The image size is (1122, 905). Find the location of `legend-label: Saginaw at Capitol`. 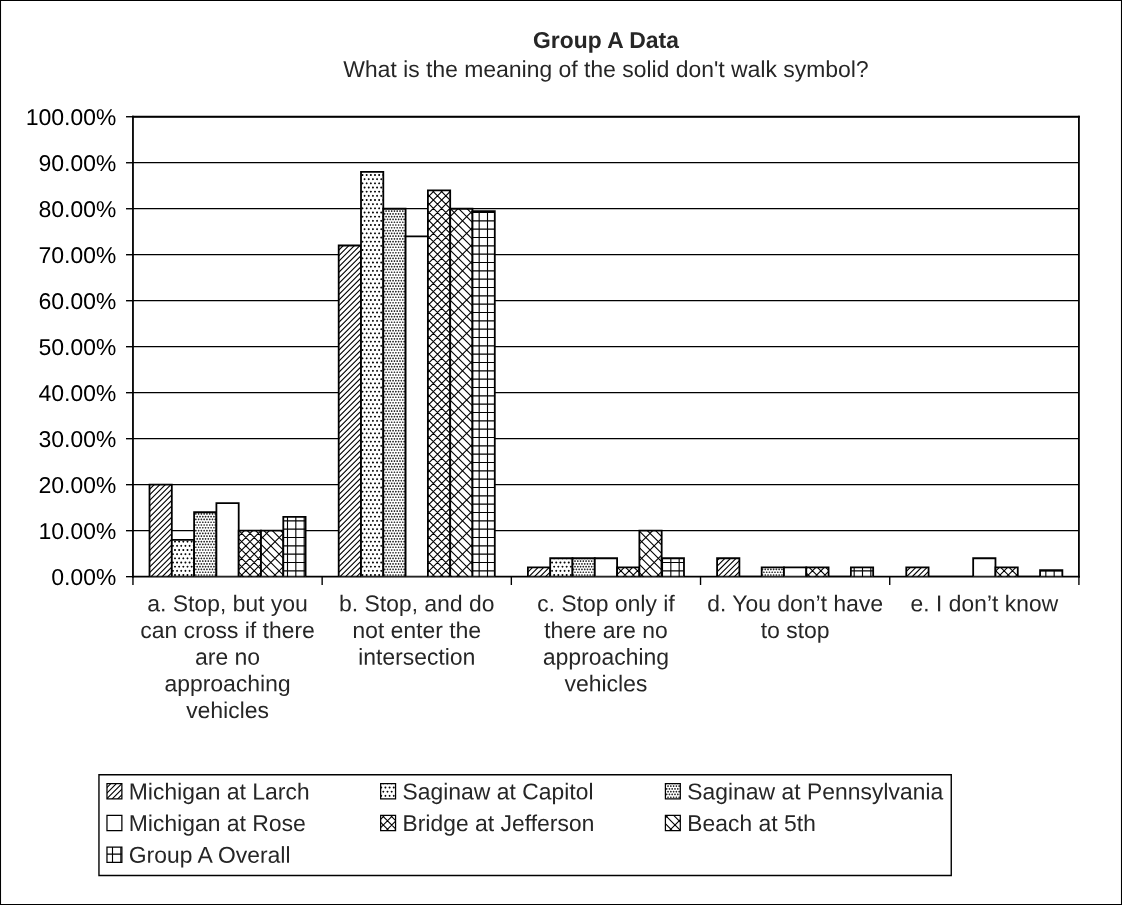

legend-label: Saginaw at Capitol is located at coordinates (497, 793).